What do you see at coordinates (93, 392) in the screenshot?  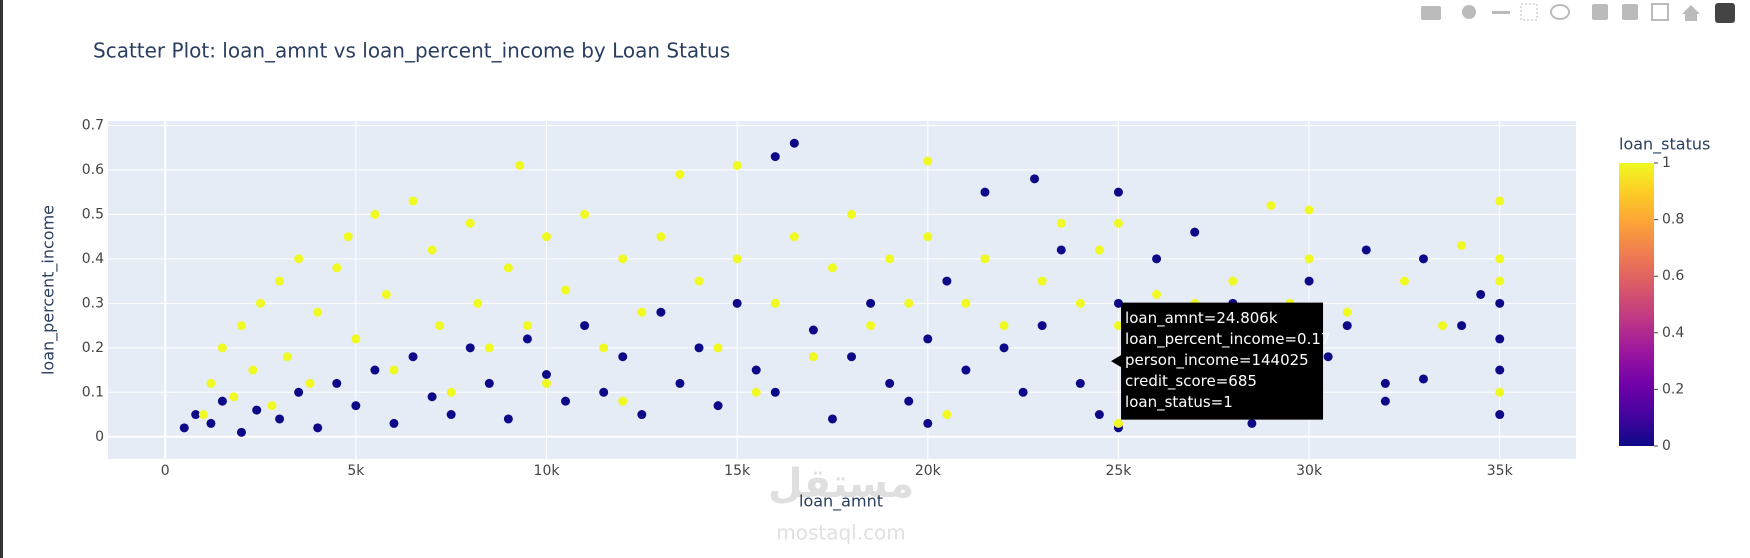 I see `y-tick-label: 0.1` at bounding box center [93, 392].